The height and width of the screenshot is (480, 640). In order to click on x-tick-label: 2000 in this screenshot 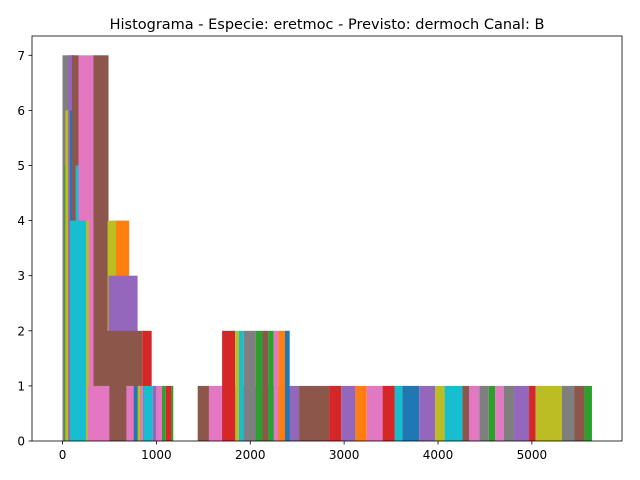, I will do `click(250, 455)`.